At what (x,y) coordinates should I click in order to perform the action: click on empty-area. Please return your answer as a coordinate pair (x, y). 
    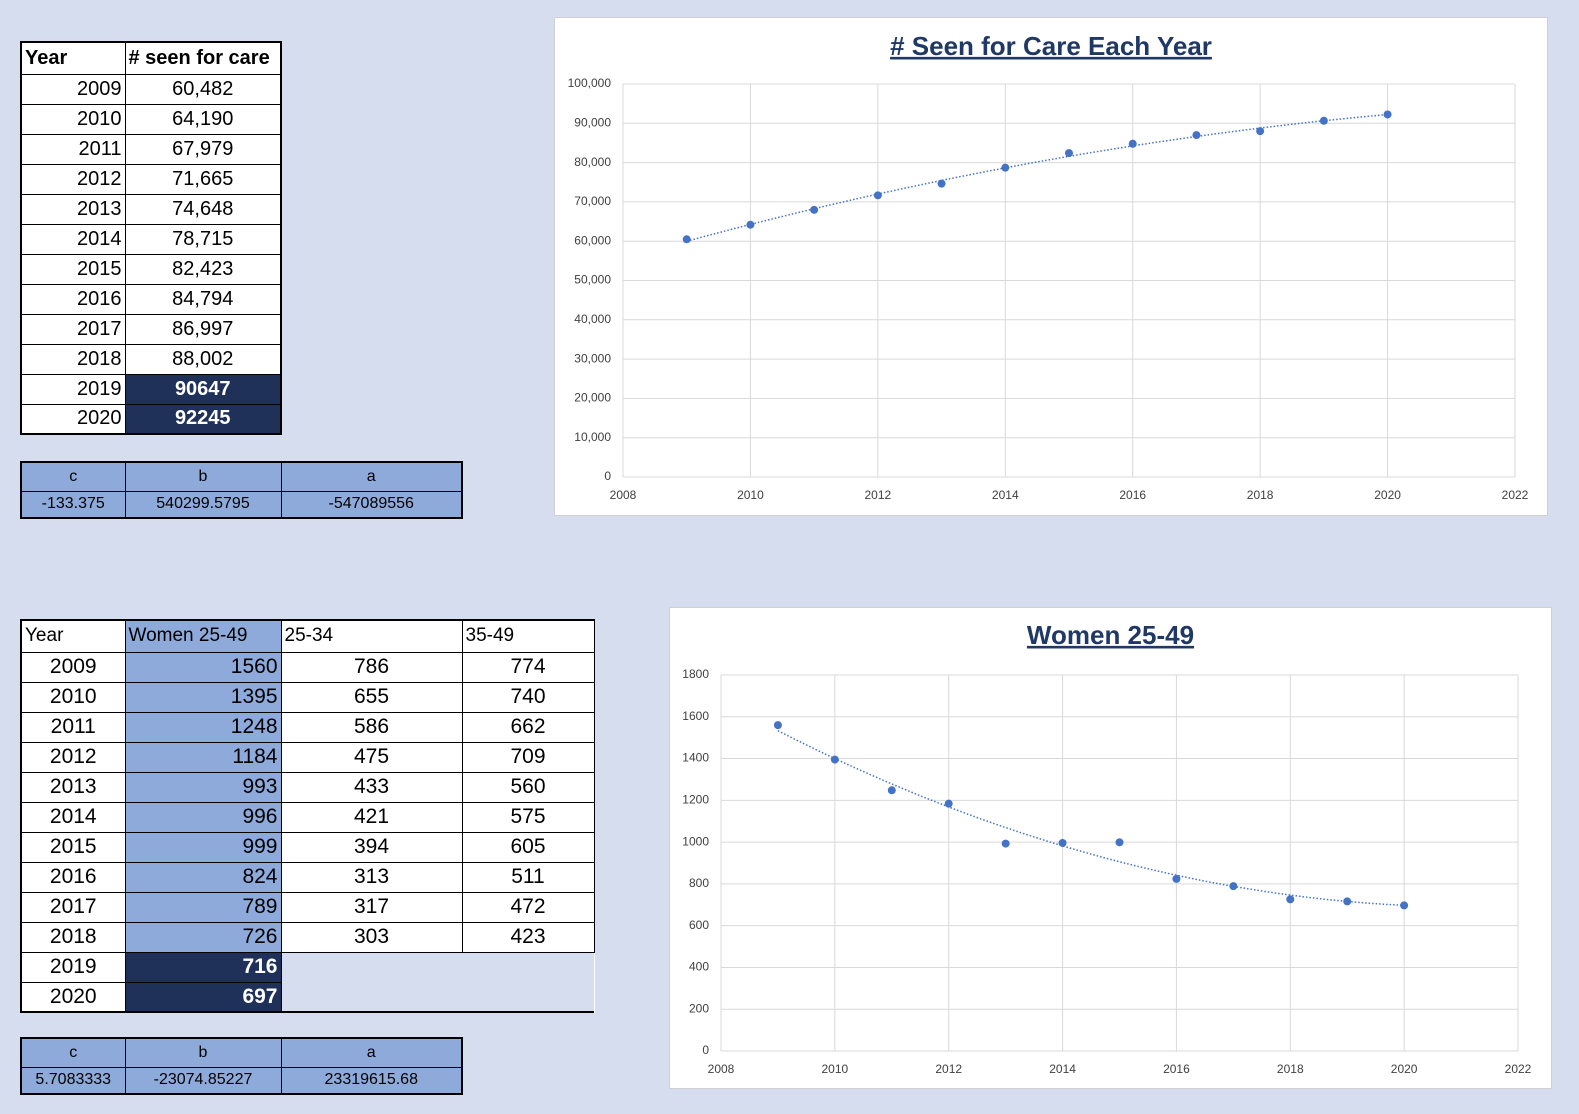
    Looking at the image, I should click on (437, 997).